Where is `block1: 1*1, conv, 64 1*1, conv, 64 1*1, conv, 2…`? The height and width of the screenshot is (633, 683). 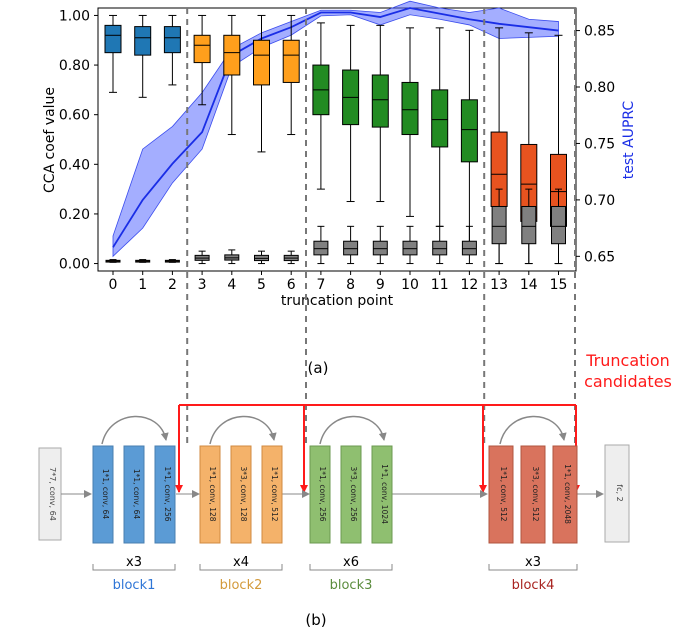
block1: 1*1, conv, 64 1*1, conv, 64 1*1, conv, 2… is located at coordinates (134, 504).